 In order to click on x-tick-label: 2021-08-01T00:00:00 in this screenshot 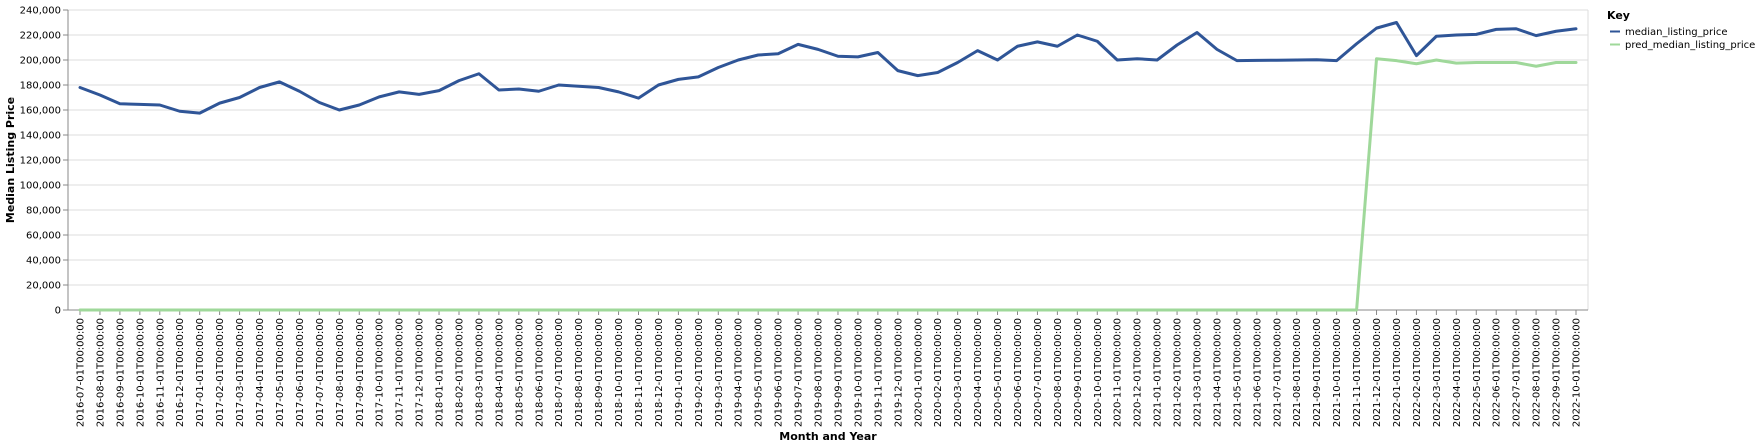, I will do `click(1297, 372)`.